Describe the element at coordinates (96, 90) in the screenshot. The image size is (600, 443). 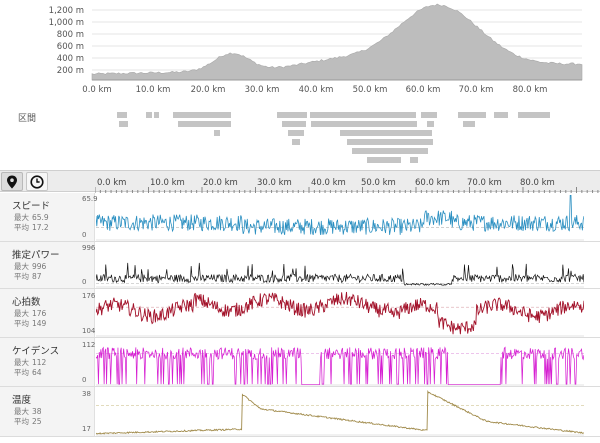
I see `elevation-x-tick: 0.0 km` at that location.